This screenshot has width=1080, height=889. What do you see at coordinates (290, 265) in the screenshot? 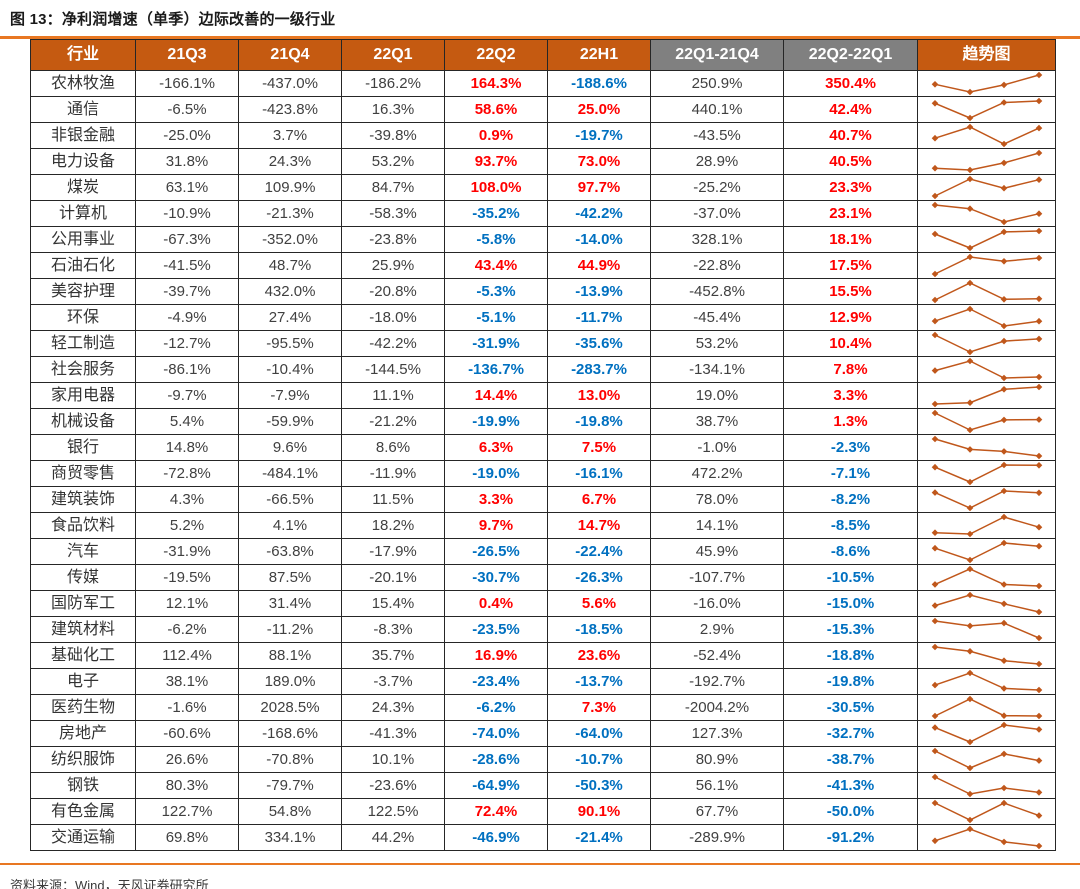
I see `value-cell: 48.7%` at bounding box center [290, 265].